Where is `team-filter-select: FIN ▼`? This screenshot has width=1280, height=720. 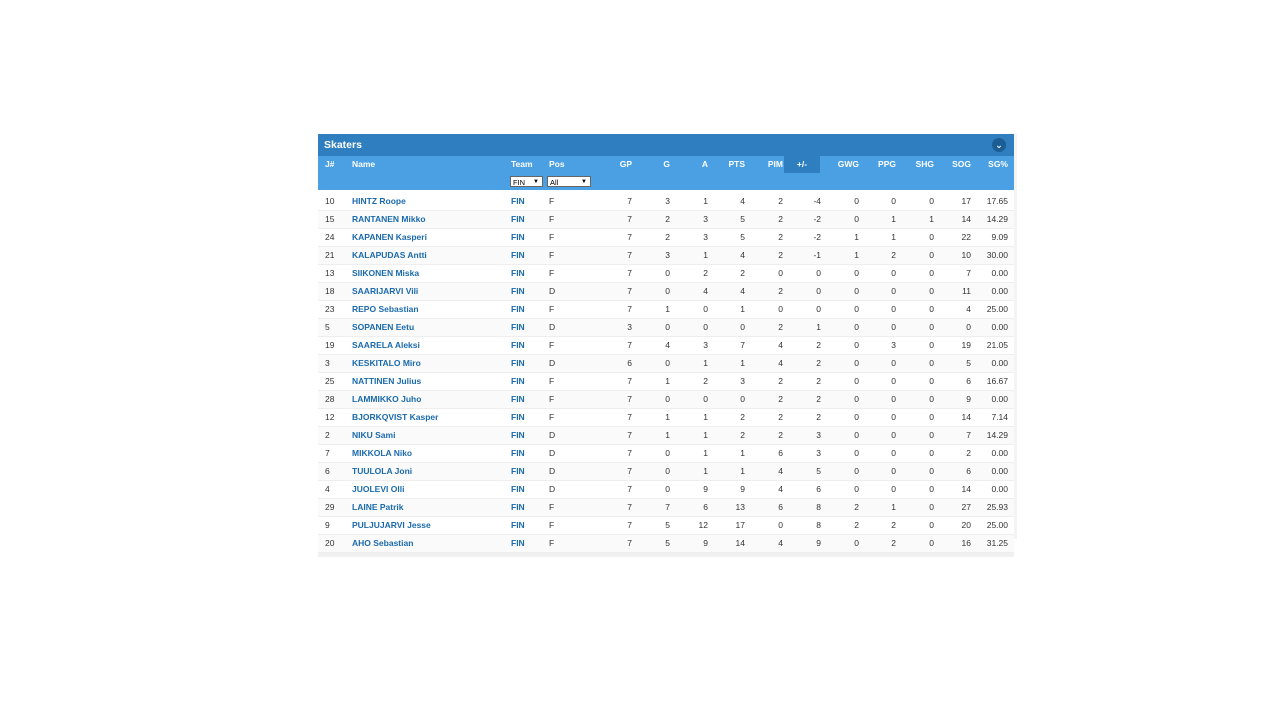
team-filter-select: FIN ▼ is located at coordinates (526, 181).